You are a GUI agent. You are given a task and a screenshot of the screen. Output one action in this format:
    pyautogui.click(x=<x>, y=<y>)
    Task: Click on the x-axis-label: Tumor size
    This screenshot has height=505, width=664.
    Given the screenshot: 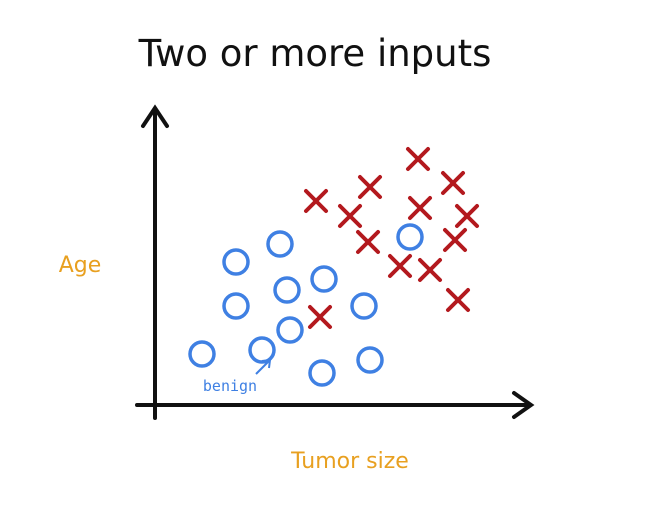 What is the action you would take?
    pyautogui.click(x=349, y=461)
    